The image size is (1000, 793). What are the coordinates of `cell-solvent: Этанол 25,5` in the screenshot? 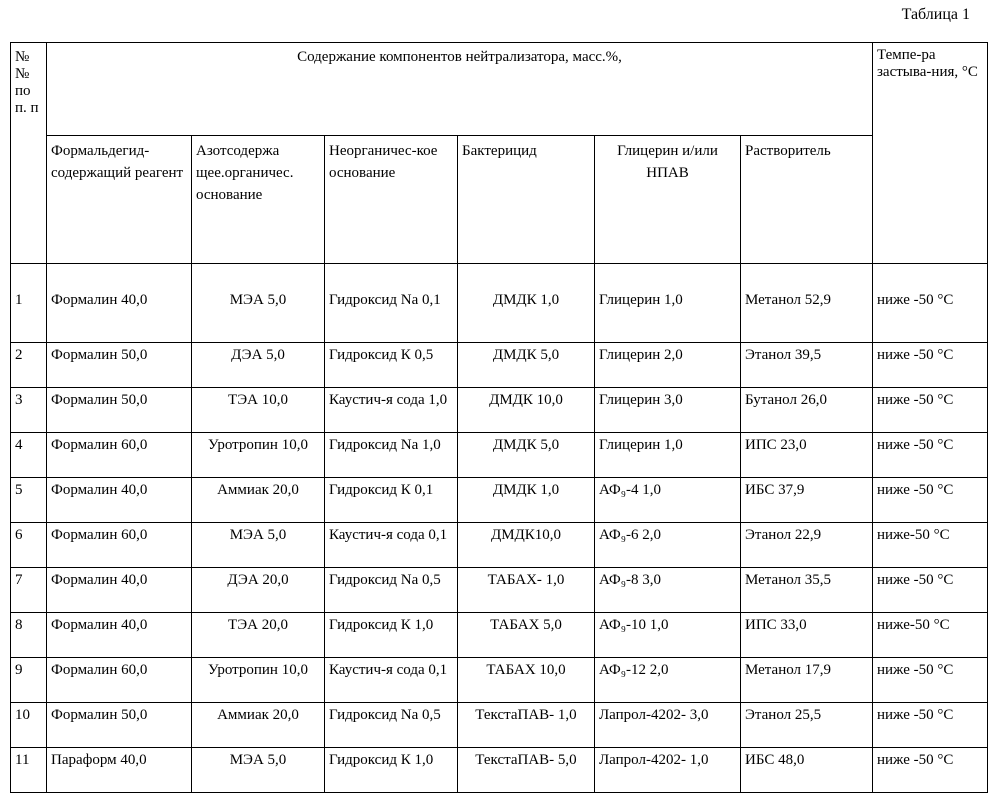 It's located at (807, 725).